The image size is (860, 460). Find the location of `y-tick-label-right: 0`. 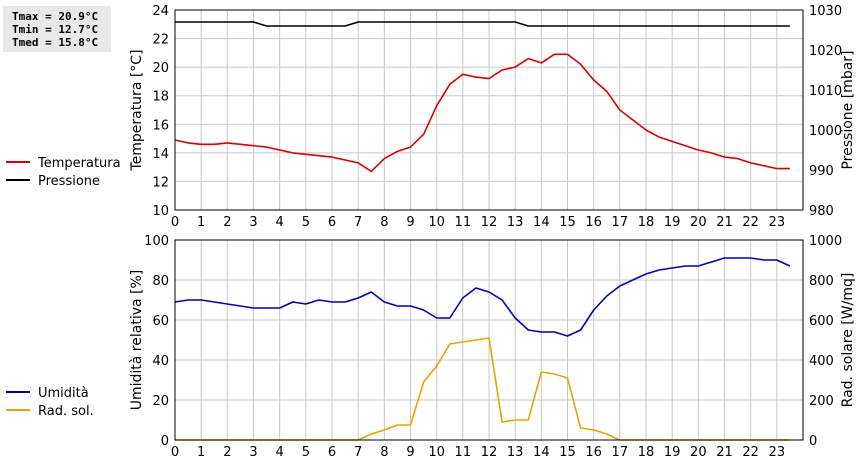

y-tick-label-right: 0 is located at coordinates (813, 441).